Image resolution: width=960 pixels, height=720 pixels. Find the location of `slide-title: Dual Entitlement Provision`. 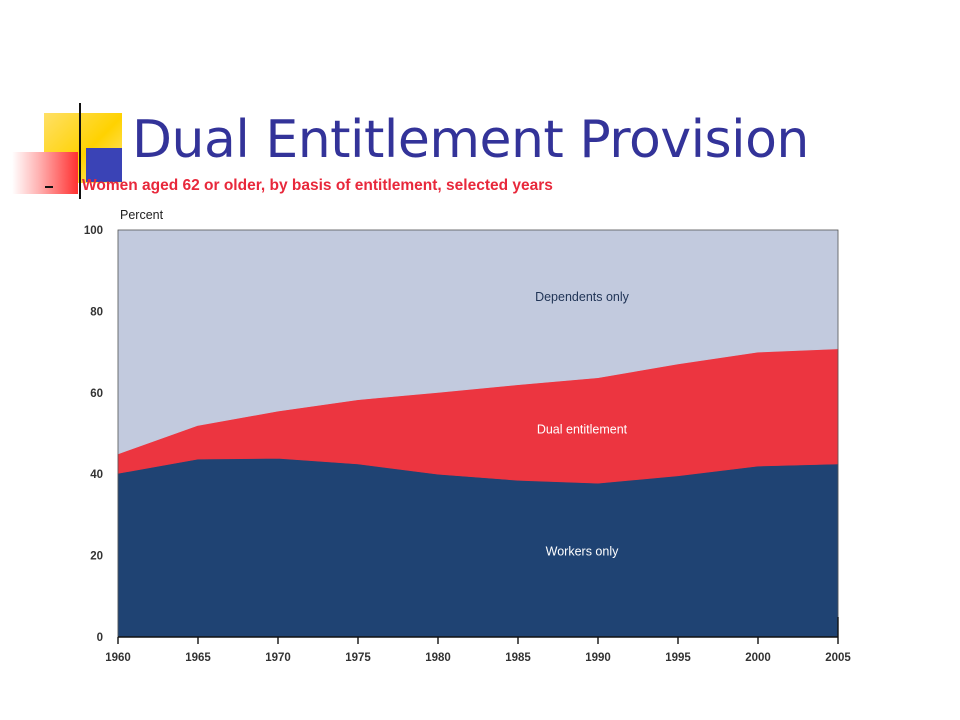

slide-title: Dual Entitlement Provision is located at coordinates (470, 140).